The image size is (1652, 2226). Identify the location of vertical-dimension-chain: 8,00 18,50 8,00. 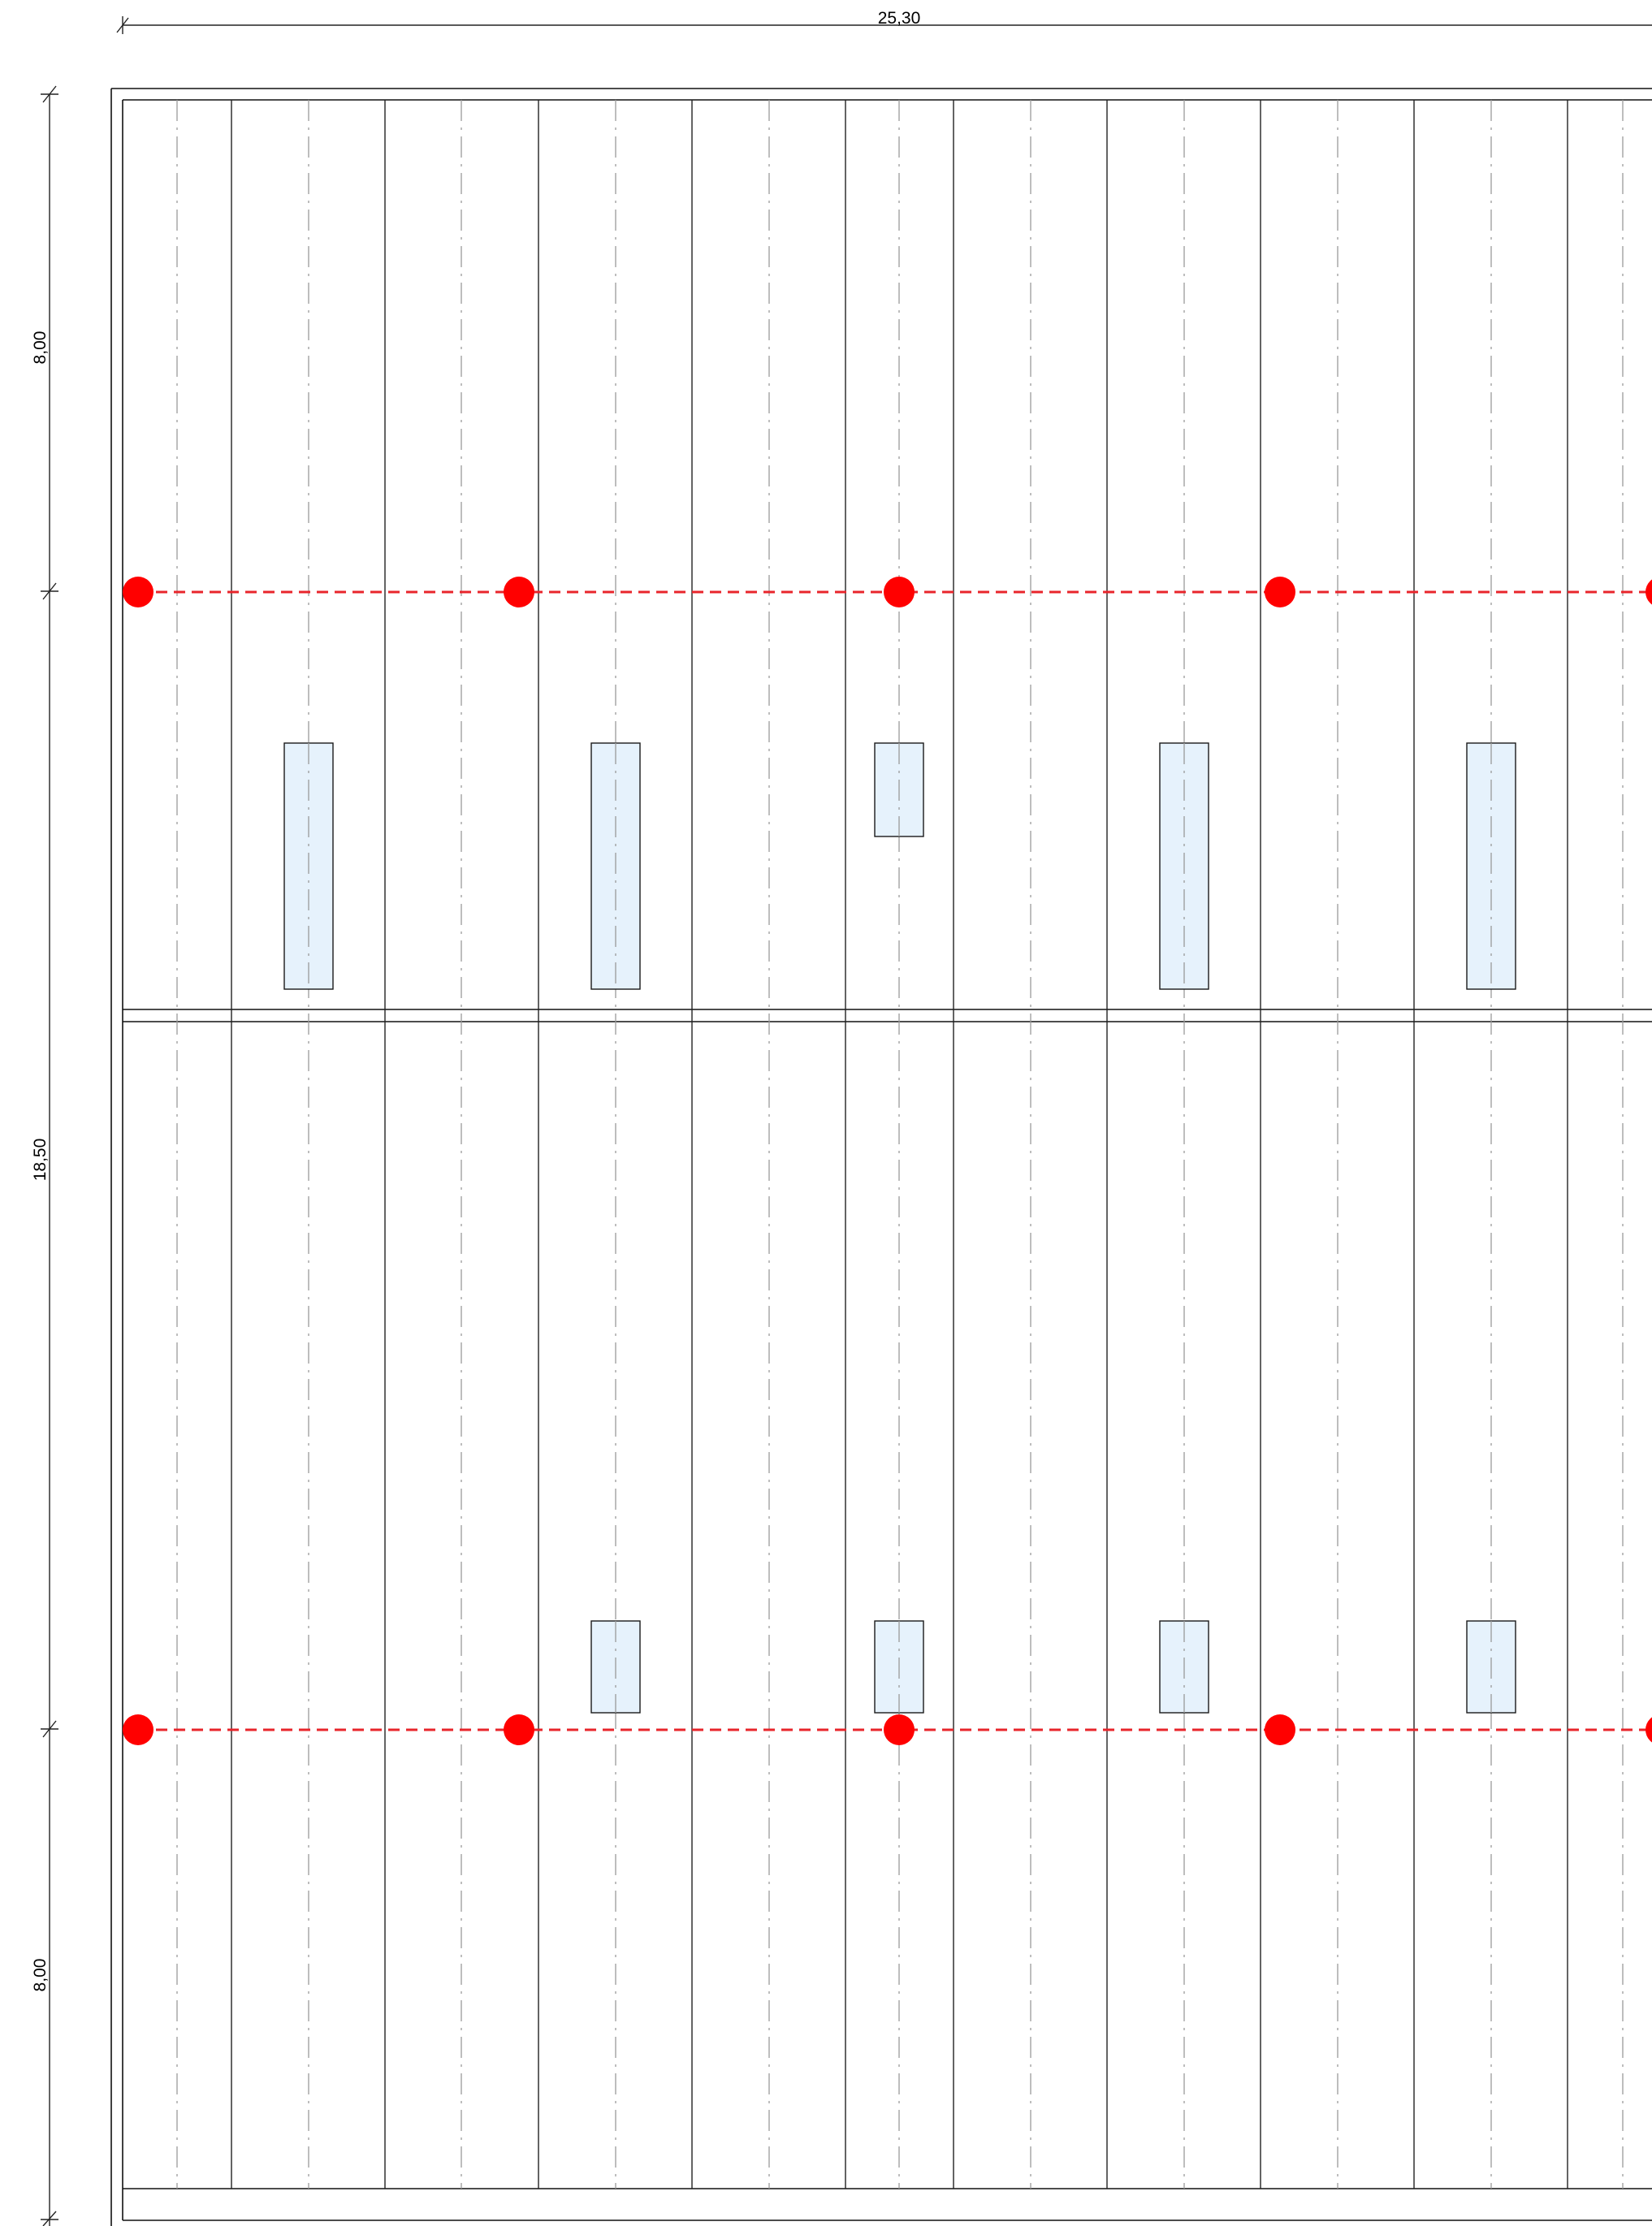
(44, 1155).